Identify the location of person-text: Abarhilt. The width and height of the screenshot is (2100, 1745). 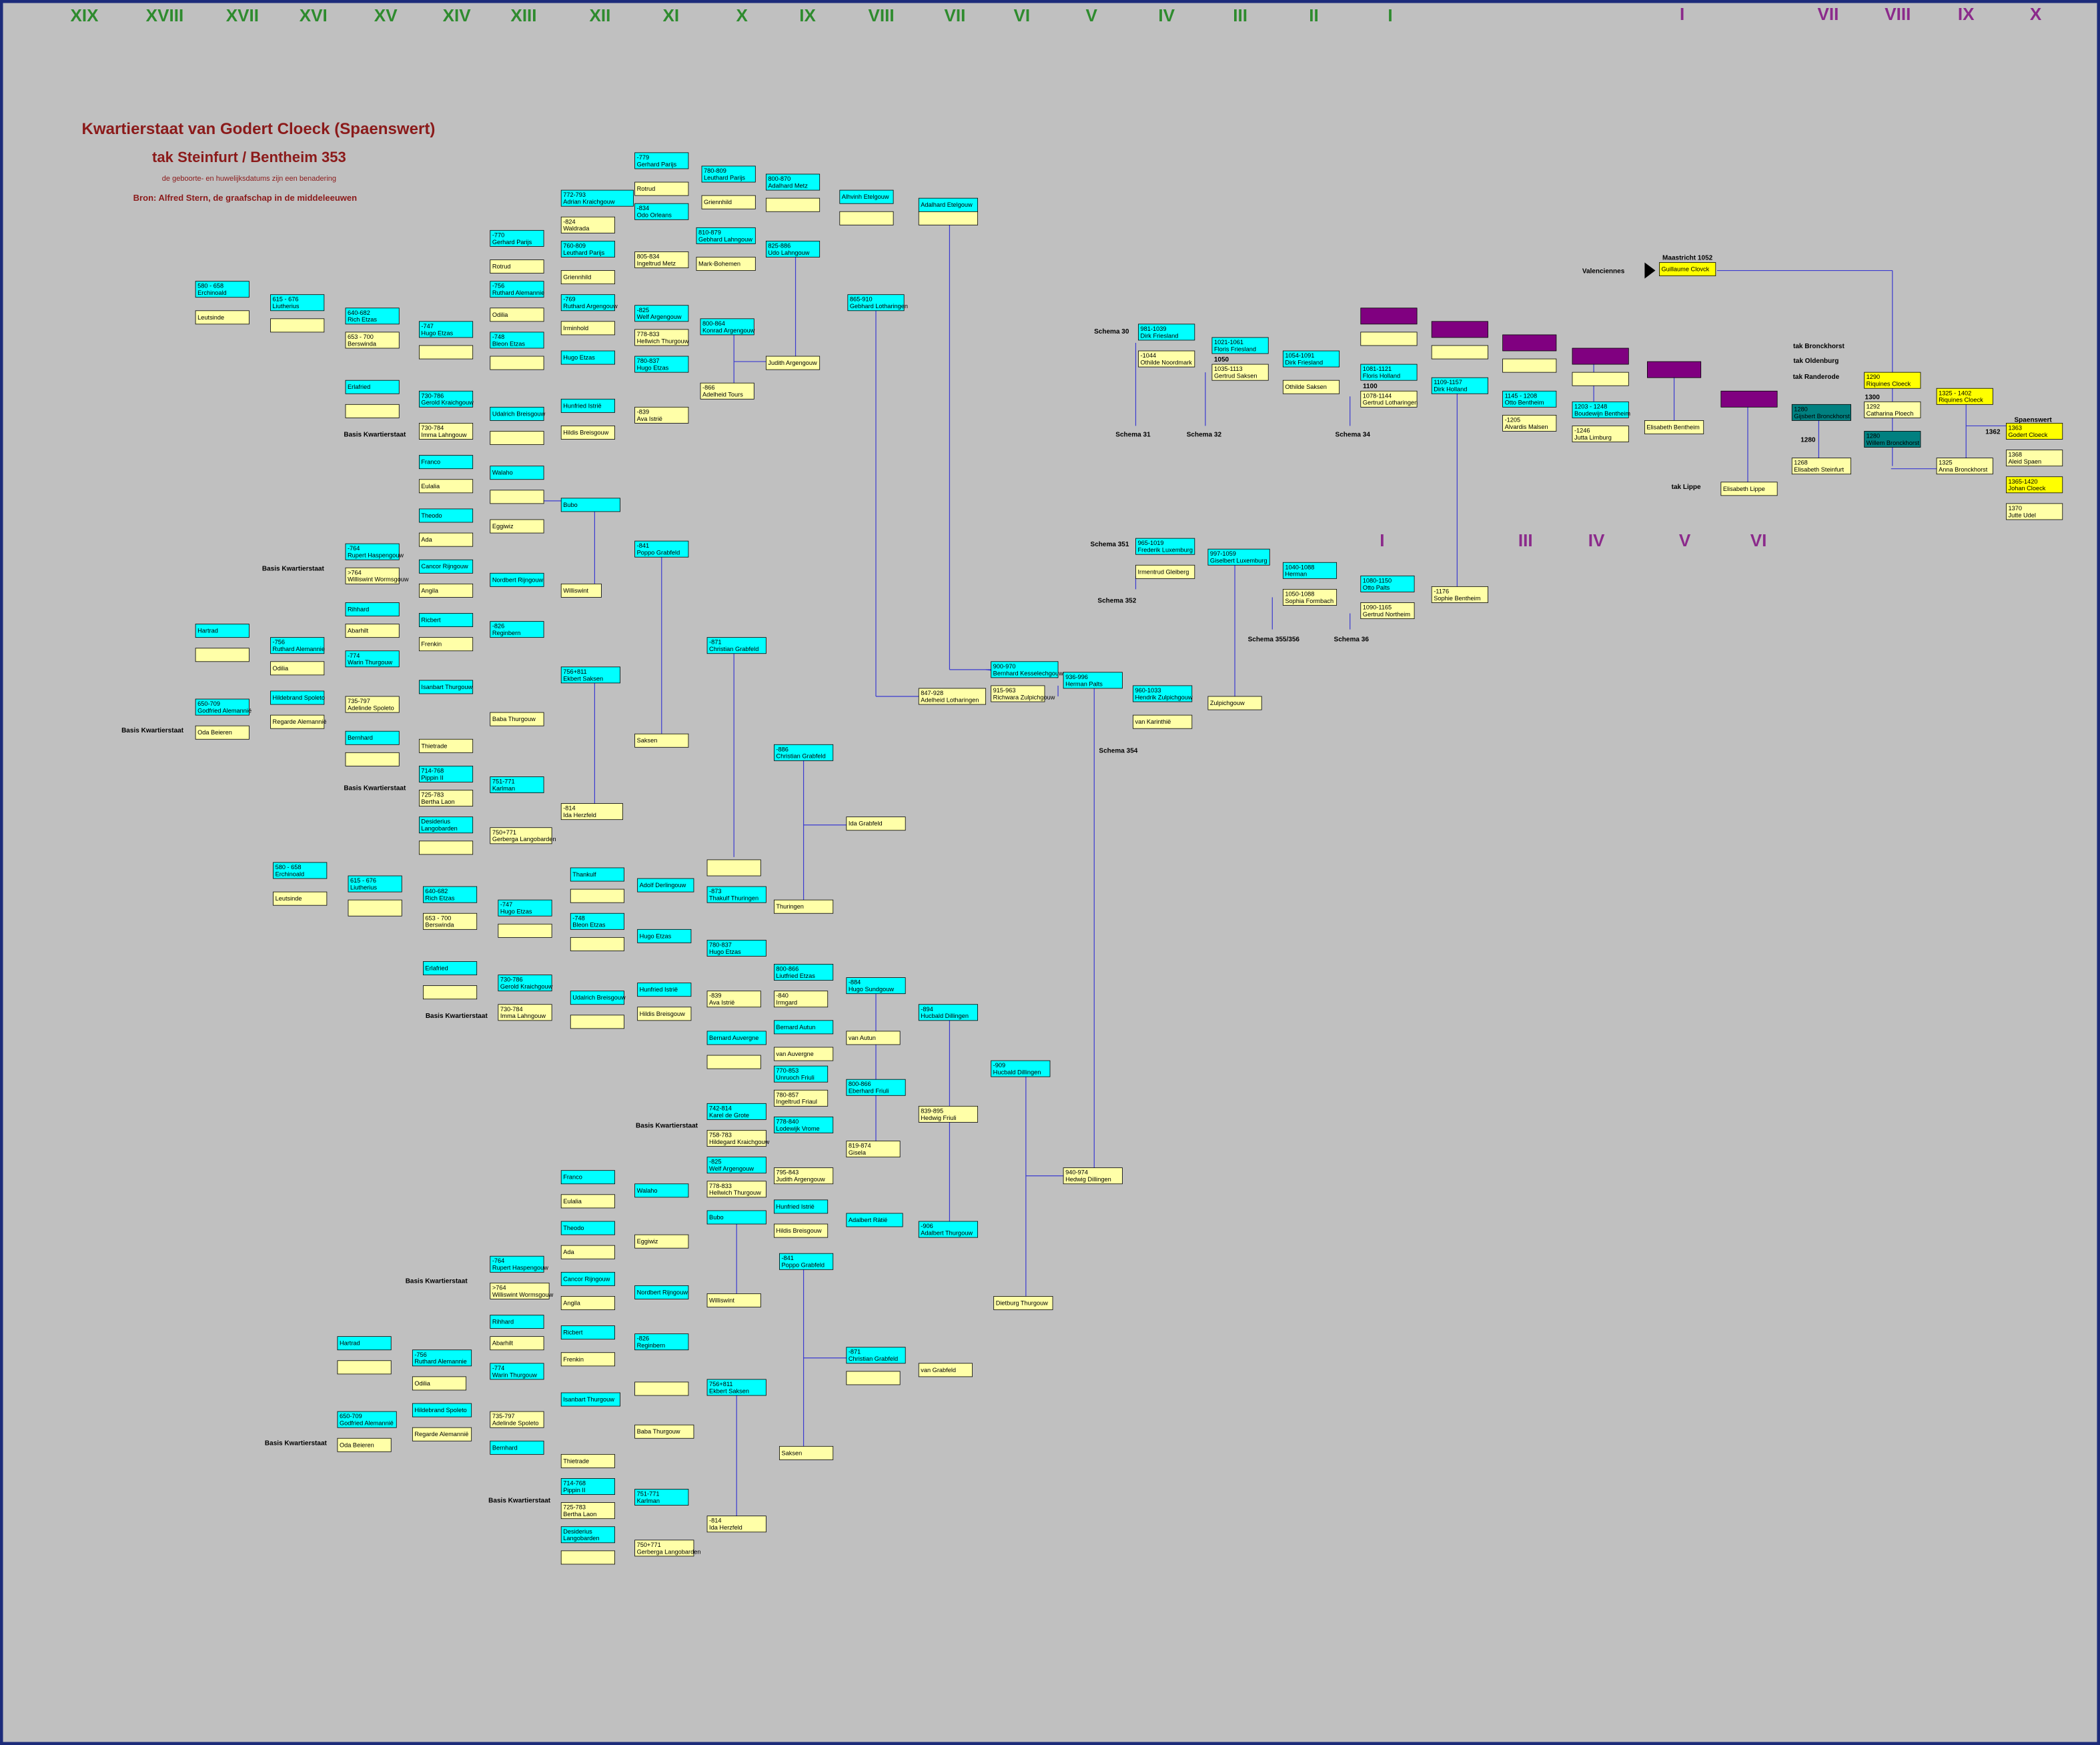
(503, 1343).